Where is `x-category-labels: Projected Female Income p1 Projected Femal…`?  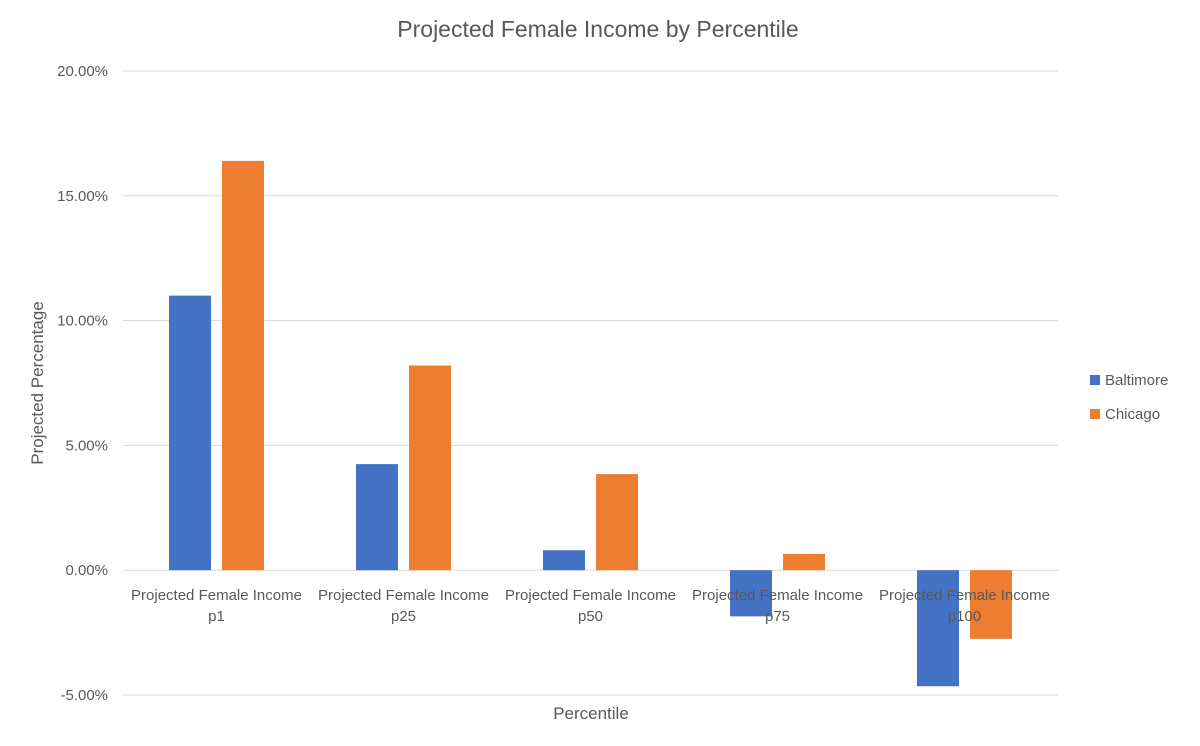 x-category-labels: Projected Female Income p1 Projected Femal… is located at coordinates (590, 606).